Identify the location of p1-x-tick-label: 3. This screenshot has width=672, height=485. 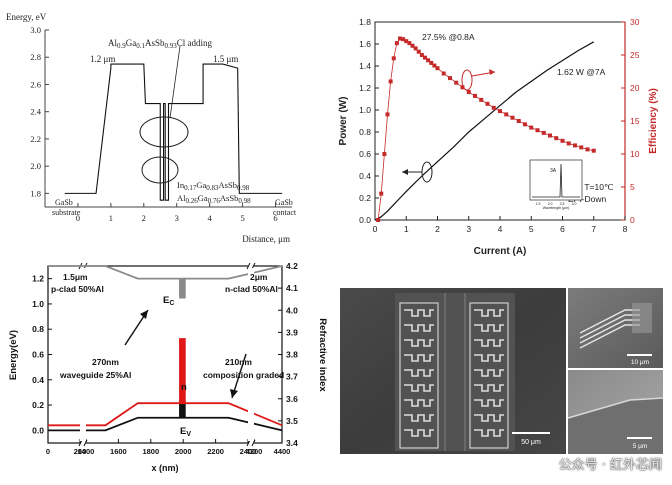
(177, 218).